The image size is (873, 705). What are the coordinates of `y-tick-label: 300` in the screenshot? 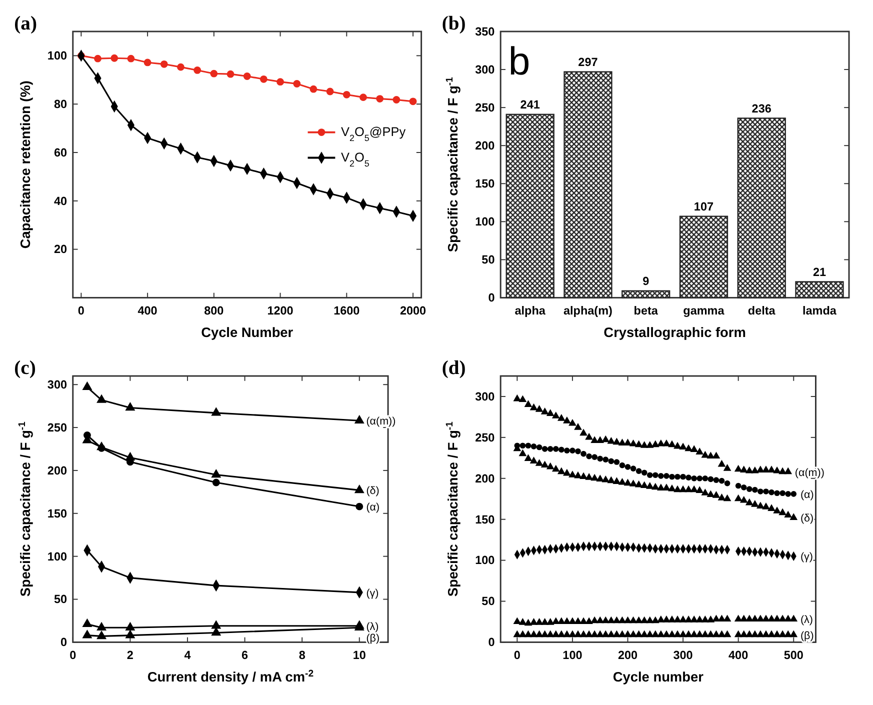 It's located at (485, 397).